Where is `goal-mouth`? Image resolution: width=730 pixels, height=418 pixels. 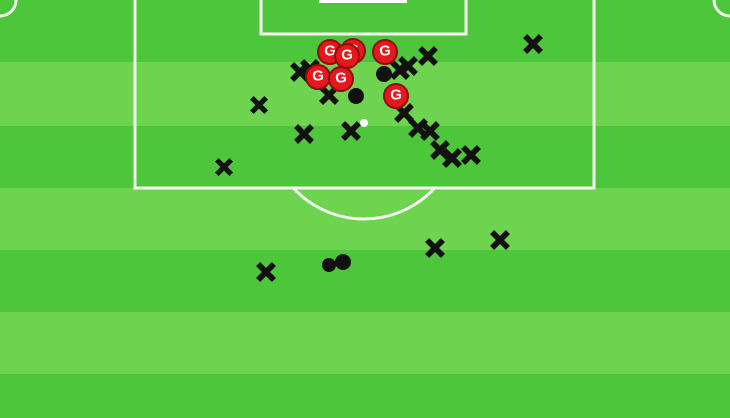 goal-mouth is located at coordinates (363, 1).